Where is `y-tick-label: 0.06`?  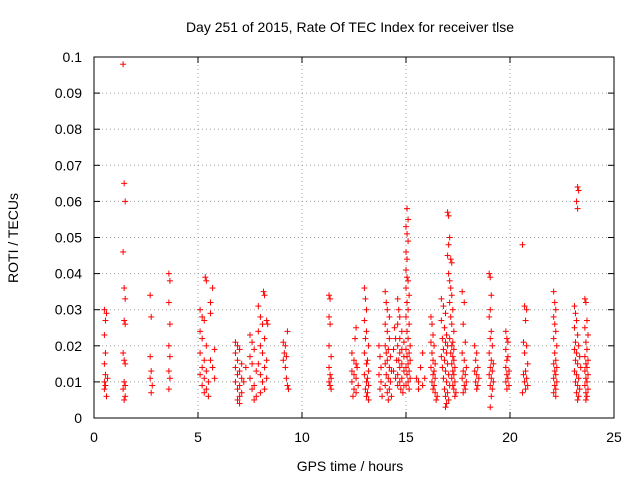 y-tick-label: 0.06 is located at coordinates (68, 201).